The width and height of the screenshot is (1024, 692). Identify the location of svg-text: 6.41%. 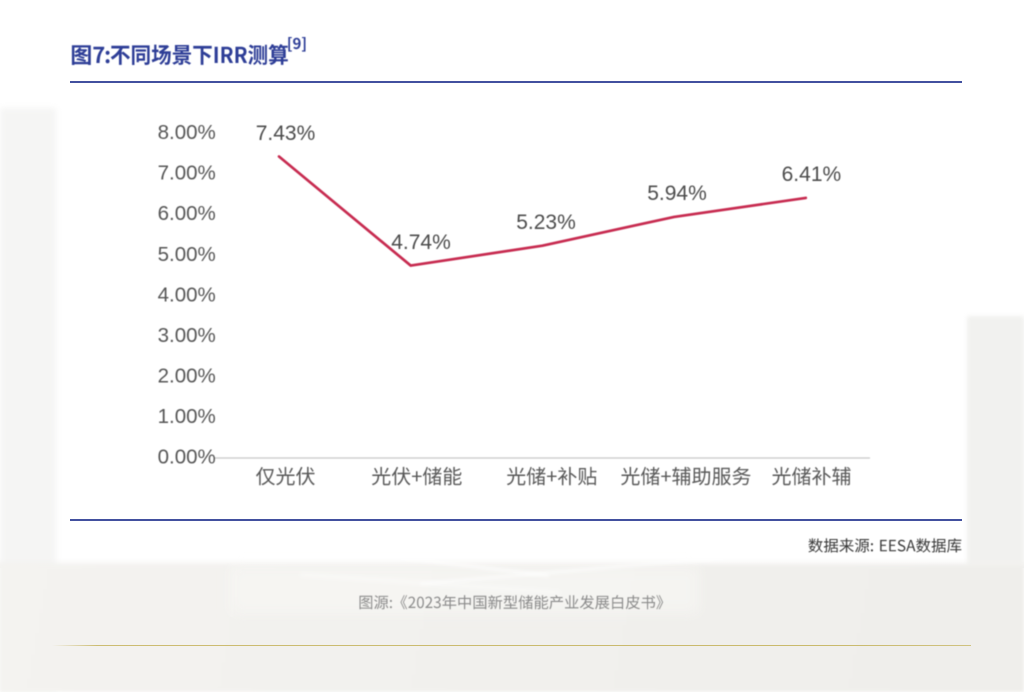
(812, 174).